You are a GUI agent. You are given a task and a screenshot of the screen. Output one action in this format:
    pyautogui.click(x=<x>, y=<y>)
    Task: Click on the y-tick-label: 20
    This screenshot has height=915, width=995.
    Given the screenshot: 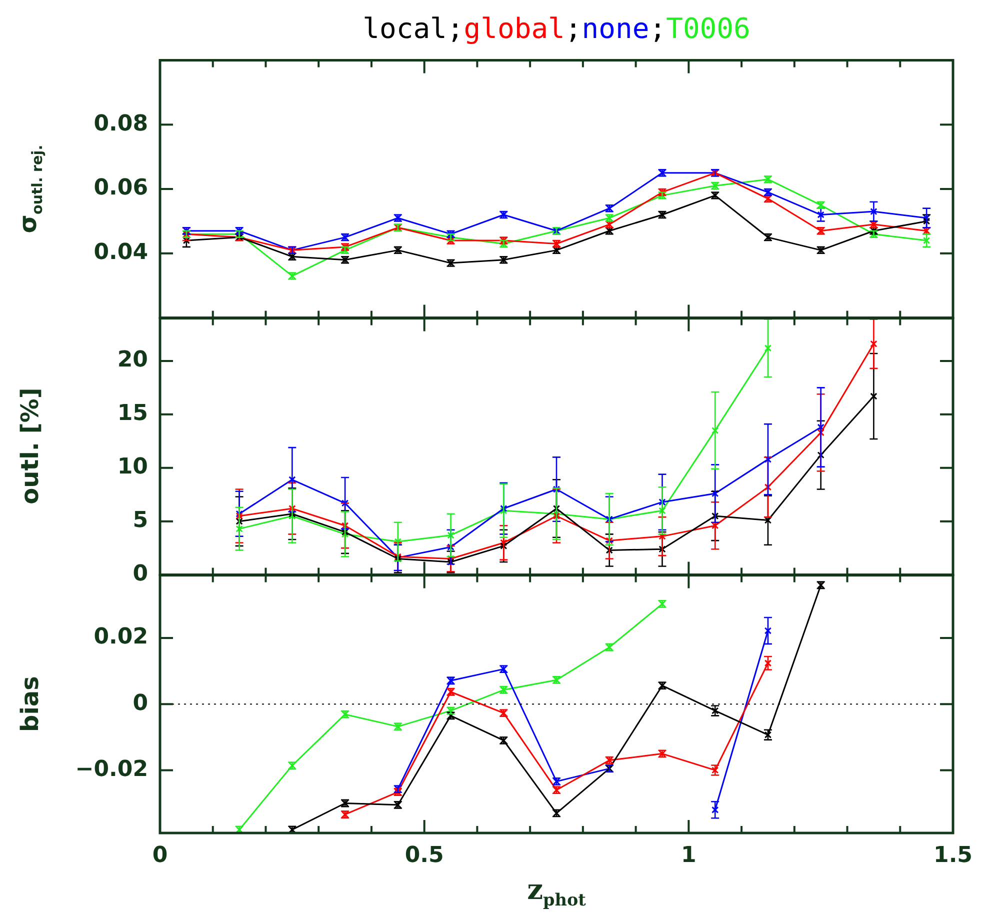 What is the action you would take?
    pyautogui.click(x=132, y=359)
    